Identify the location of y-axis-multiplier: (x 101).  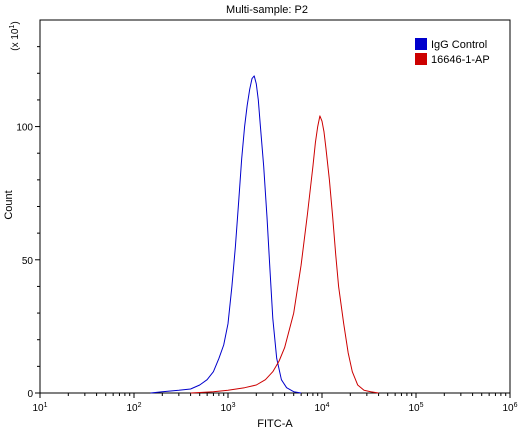
(15, 35).